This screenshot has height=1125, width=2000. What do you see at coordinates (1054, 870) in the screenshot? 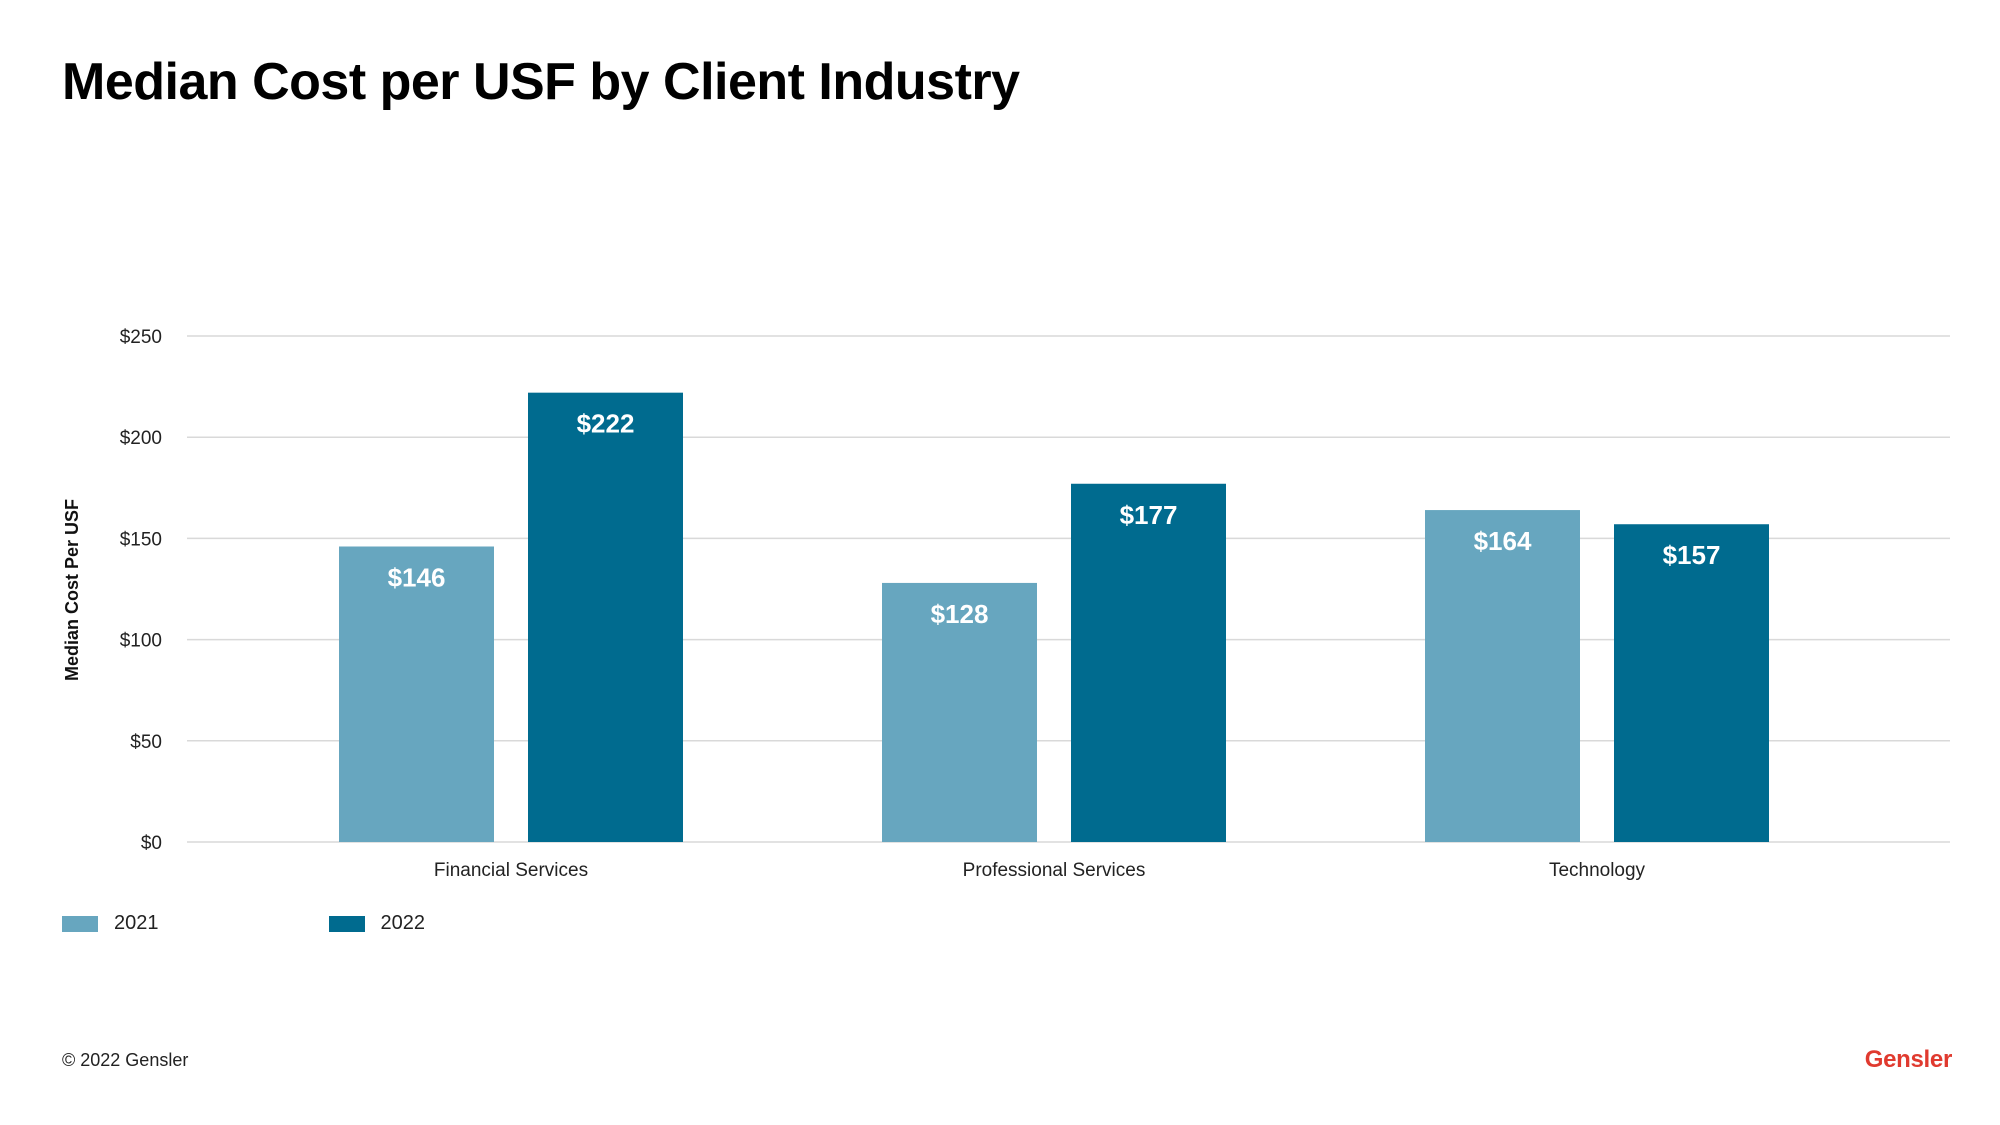
I see `x-tick-label: Professional Services` at bounding box center [1054, 870].